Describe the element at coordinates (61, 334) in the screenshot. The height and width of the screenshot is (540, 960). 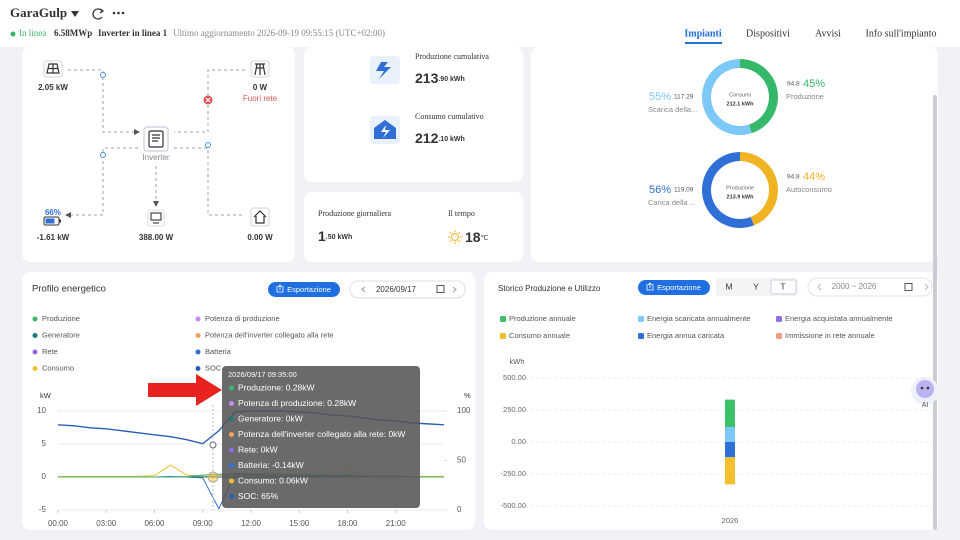
I see `legend-label: Generatore` at that location.